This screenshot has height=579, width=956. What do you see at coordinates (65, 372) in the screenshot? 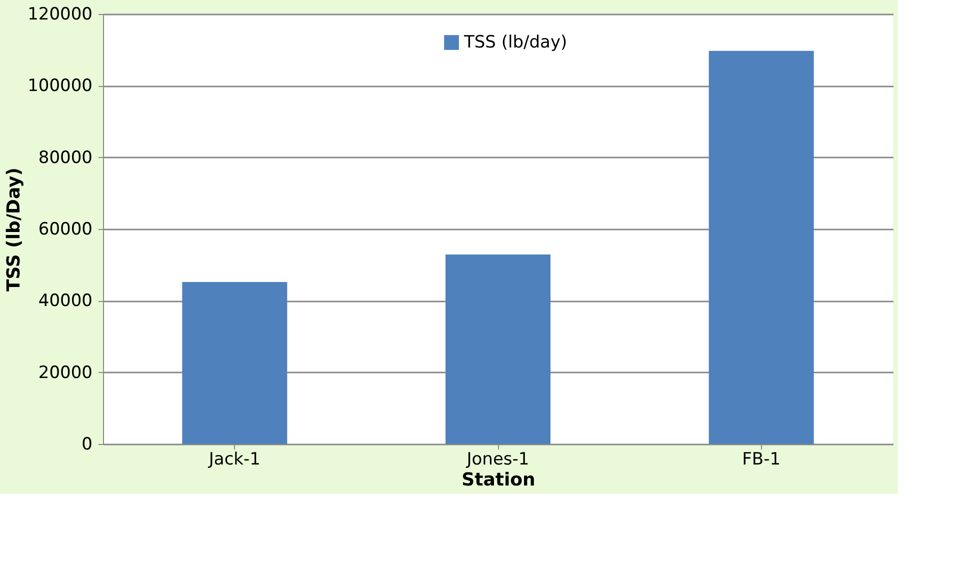
I see `y-tick-label: 20000` at bounding box center [65, 372].